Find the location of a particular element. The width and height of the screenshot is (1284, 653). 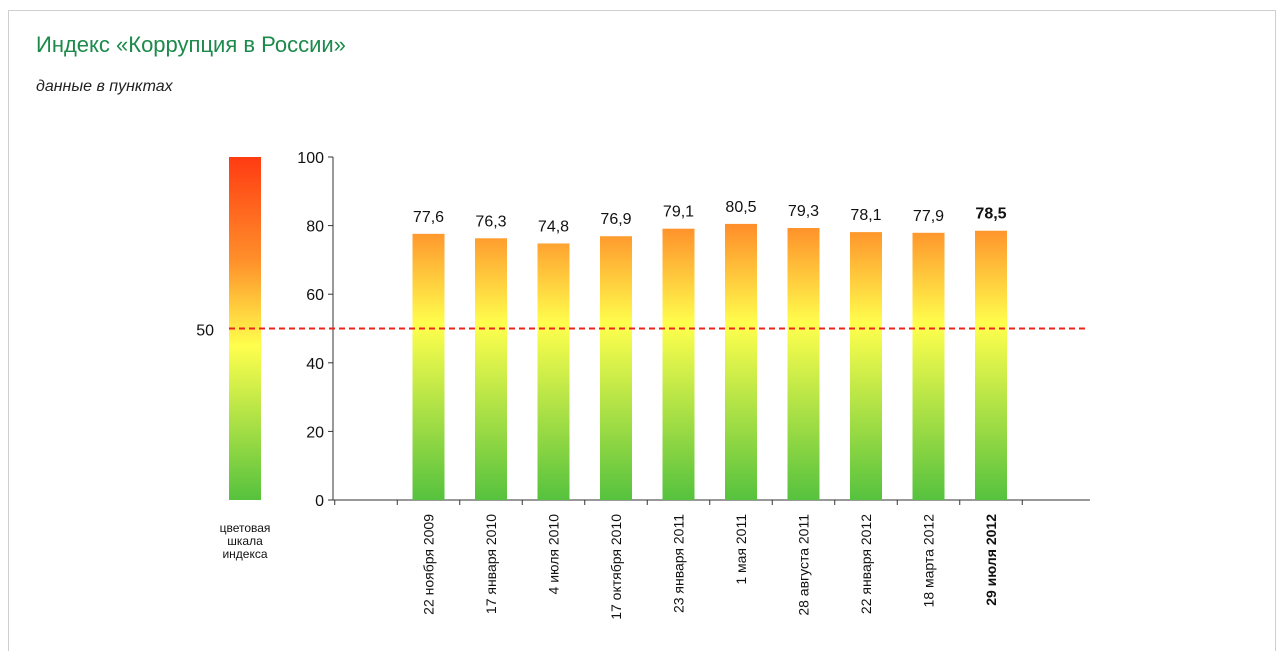

x-category-label: 28 августа 2011 is located at coordinates (804, 565).